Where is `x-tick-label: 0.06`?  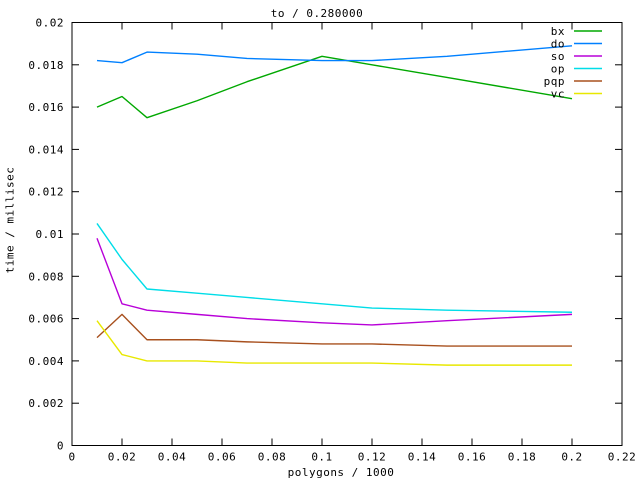 x-tick-label: 0.06 is located at coordinates (222, 457).